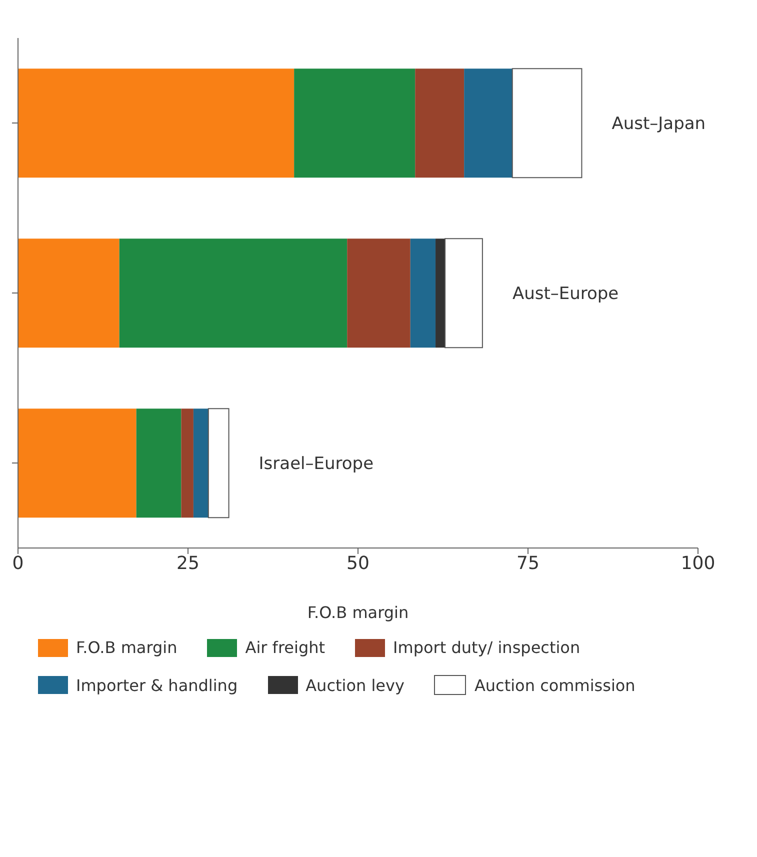 The image size is (757, 857). Describe the element at coordinates (486, 647) in the screenshot. I see `legend-label: Import duty/ inspection` at that location.